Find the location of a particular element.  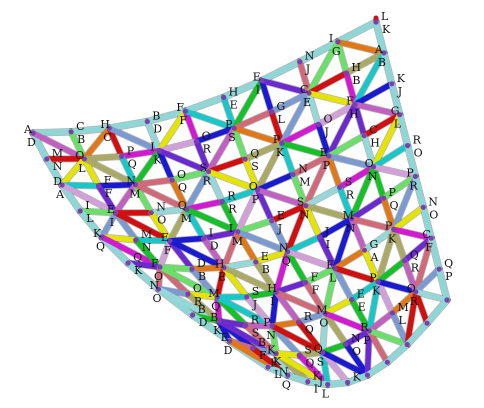

vertex-label: D is located at coordinates (157, 129).